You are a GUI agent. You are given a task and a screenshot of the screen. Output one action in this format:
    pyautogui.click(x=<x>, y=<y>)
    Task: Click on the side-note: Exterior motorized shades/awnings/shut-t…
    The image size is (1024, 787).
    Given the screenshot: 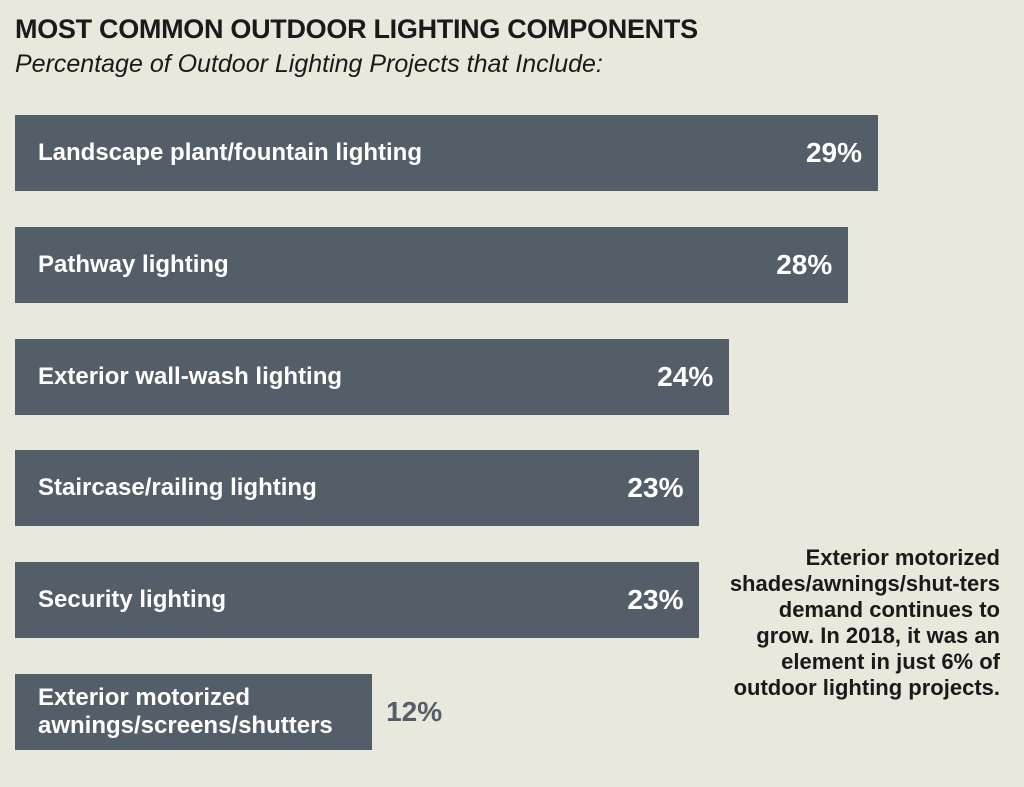 What is the action you would take?
    pyautogui.click(x=864, y=622)
    